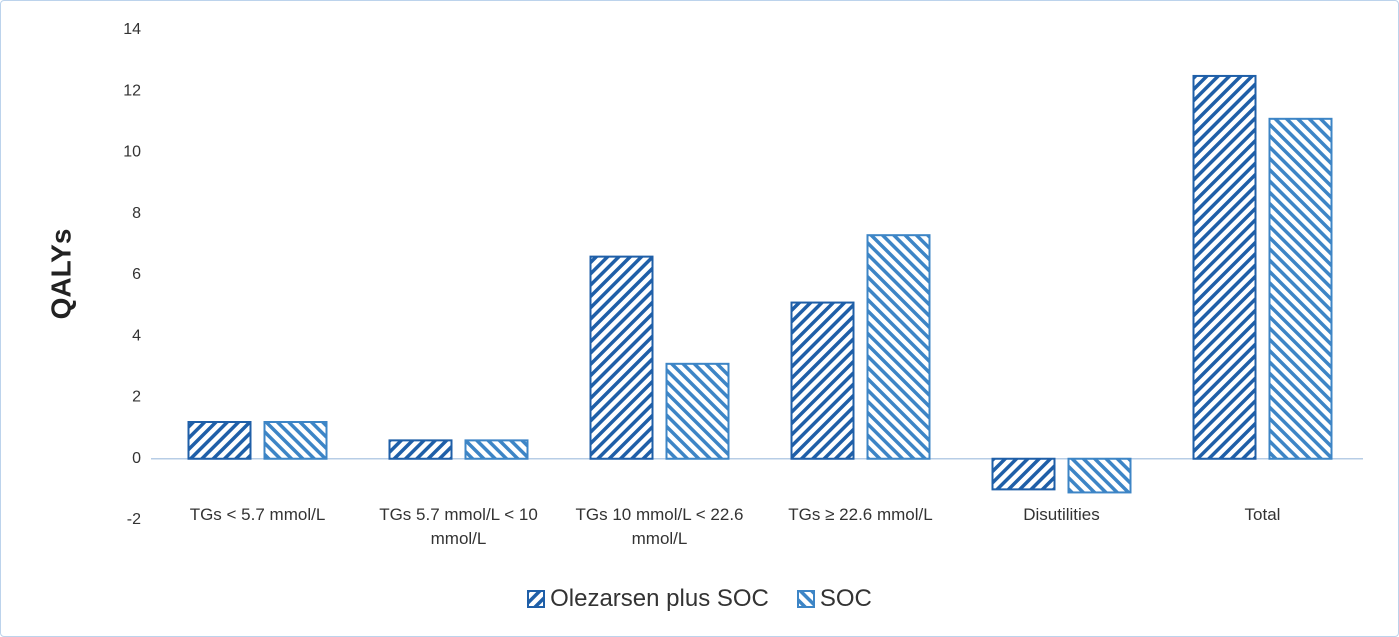 This screenshot has height=637, width=1399. I want to click on y-tick-label: 8, so click(136, 213).